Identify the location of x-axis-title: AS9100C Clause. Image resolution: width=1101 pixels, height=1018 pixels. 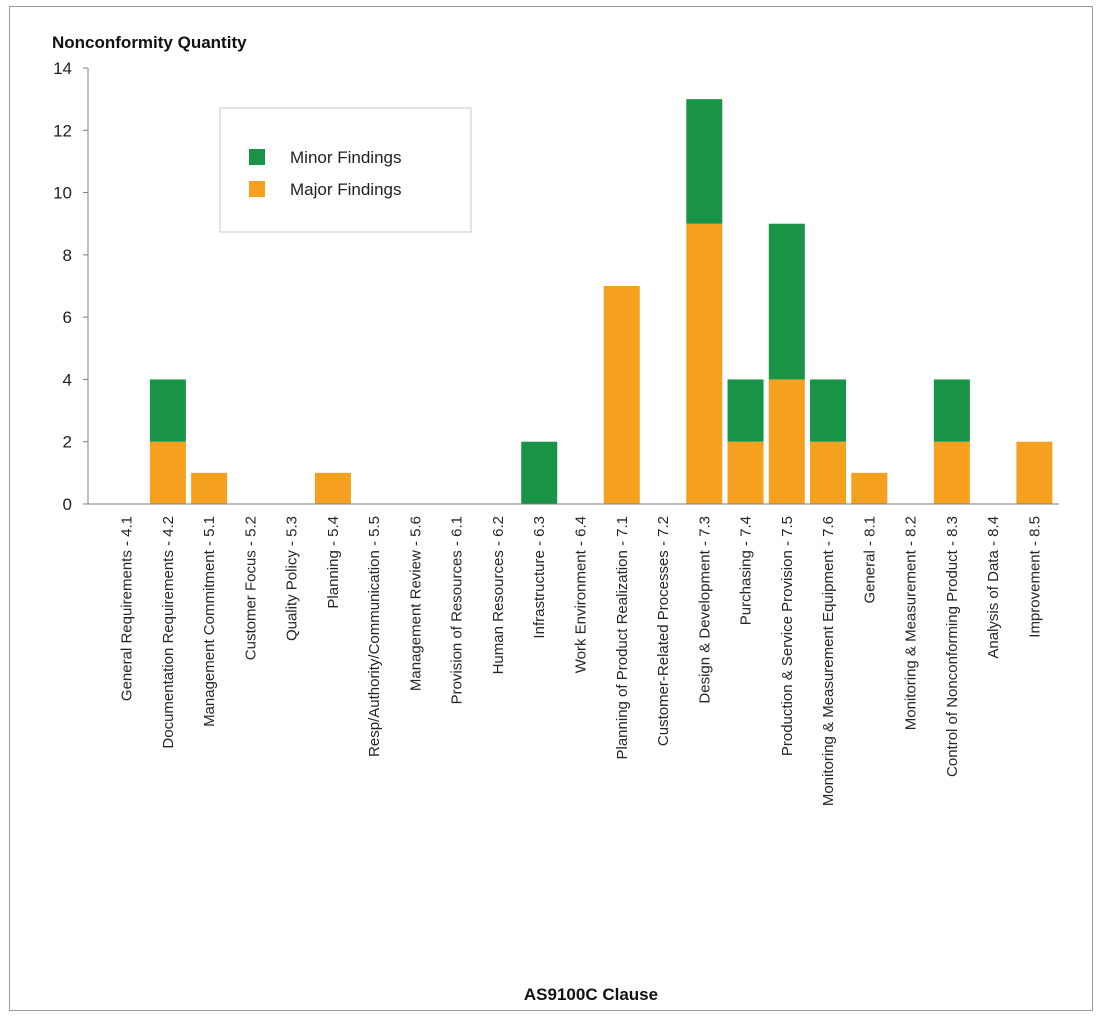
(591, 994).